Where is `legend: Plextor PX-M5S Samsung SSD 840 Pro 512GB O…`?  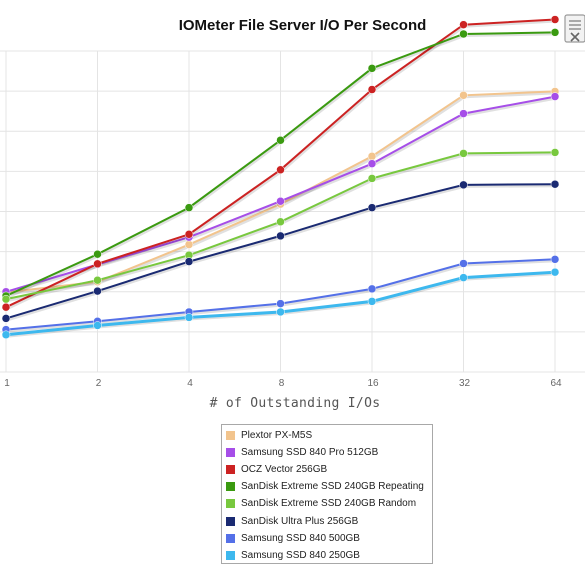
legend: Plextor PX-M5S Samsung SSD 840 Pro 512GB O… is located at coordinates (327, 494).